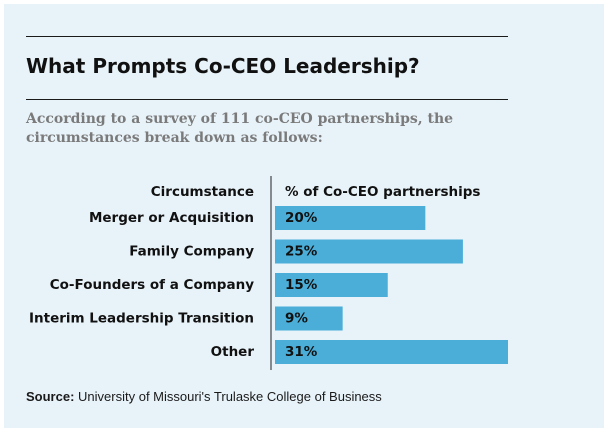 This screenshot has width=608, height=432. I want to click on title-rule, so click(267, 99).